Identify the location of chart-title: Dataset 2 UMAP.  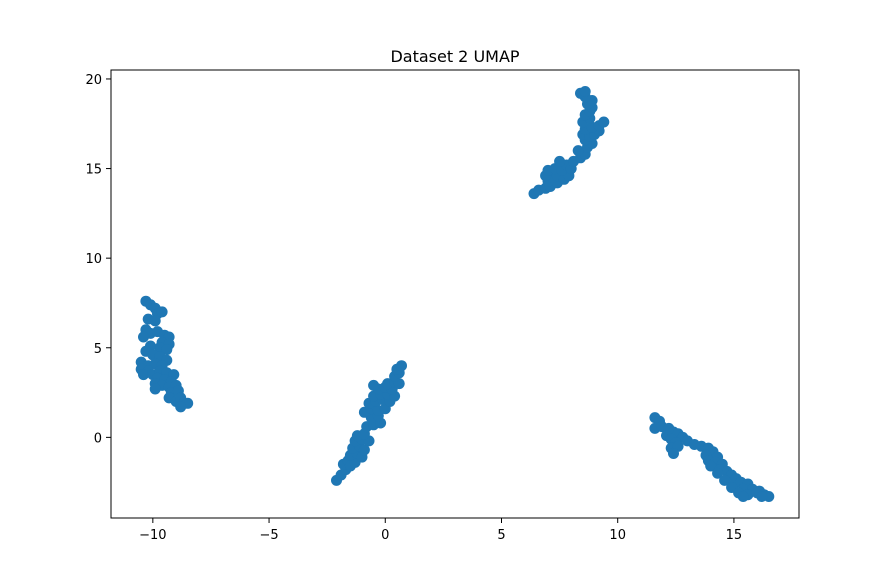
(454, 56).